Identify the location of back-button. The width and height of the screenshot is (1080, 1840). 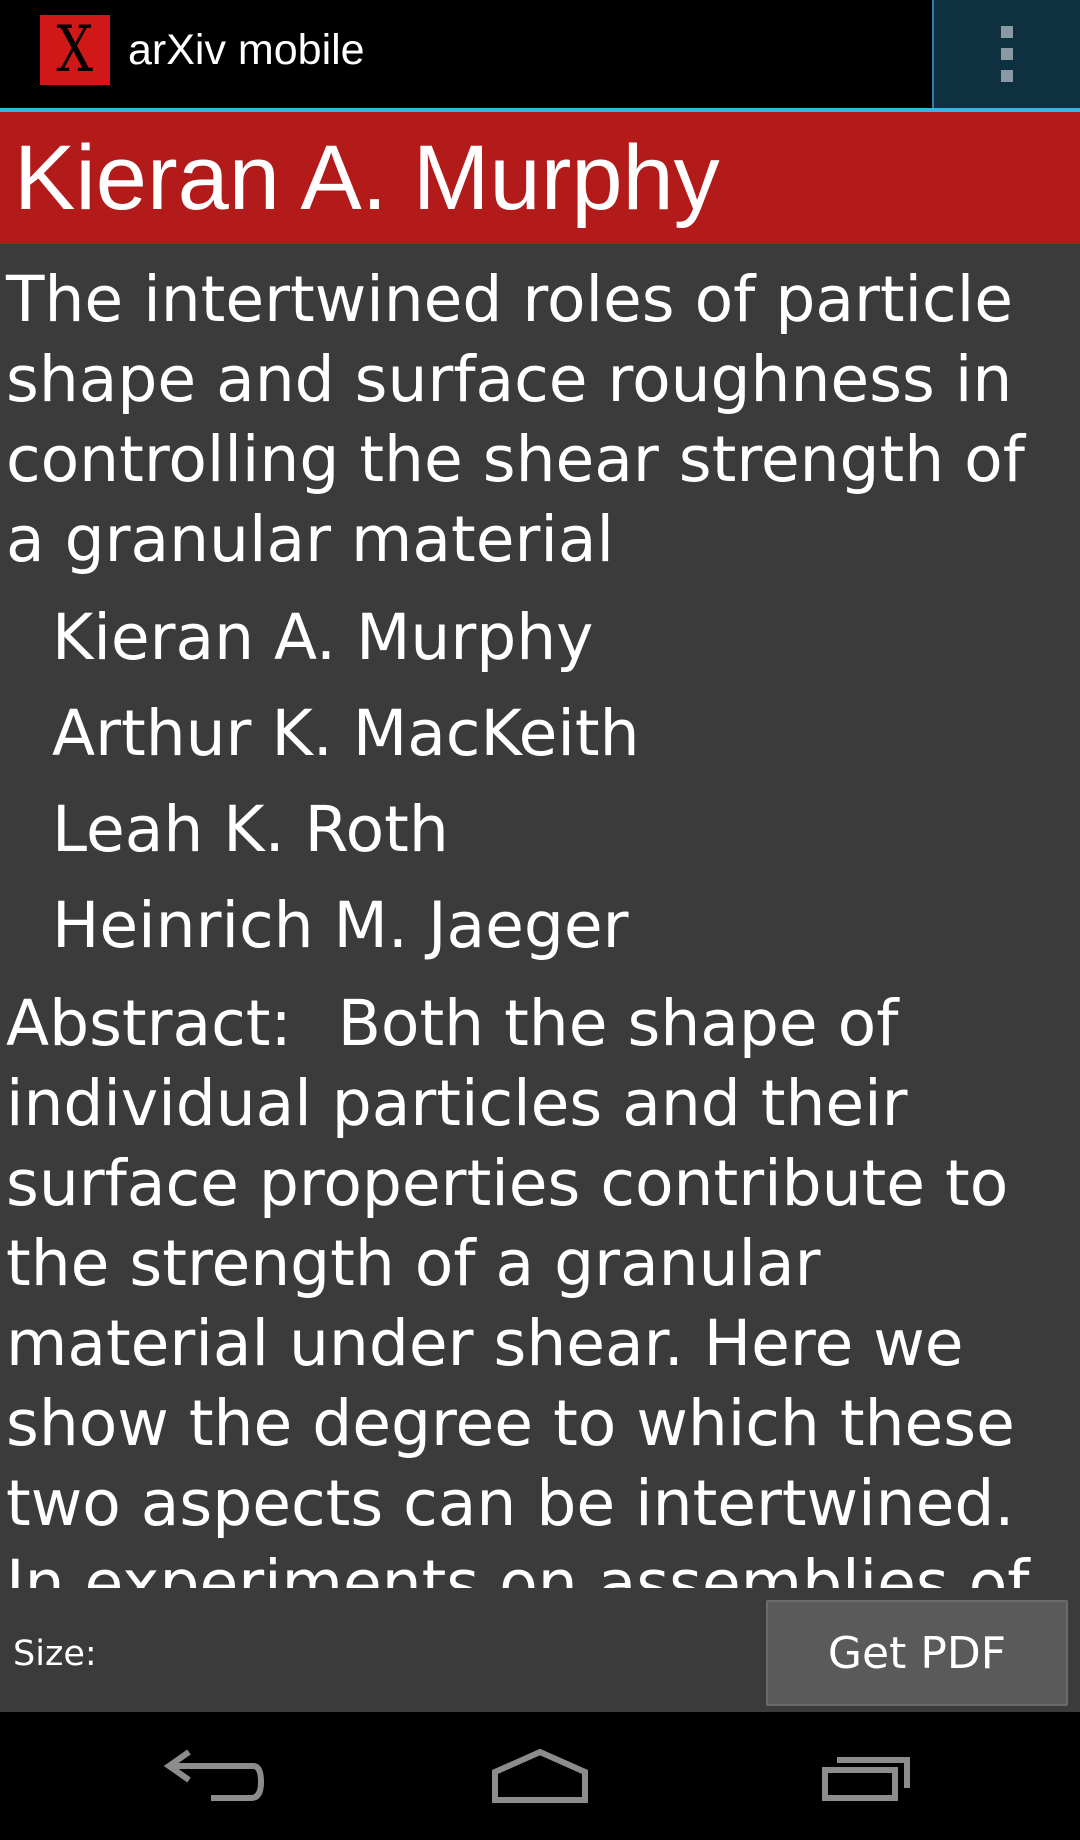
(210, 1776).